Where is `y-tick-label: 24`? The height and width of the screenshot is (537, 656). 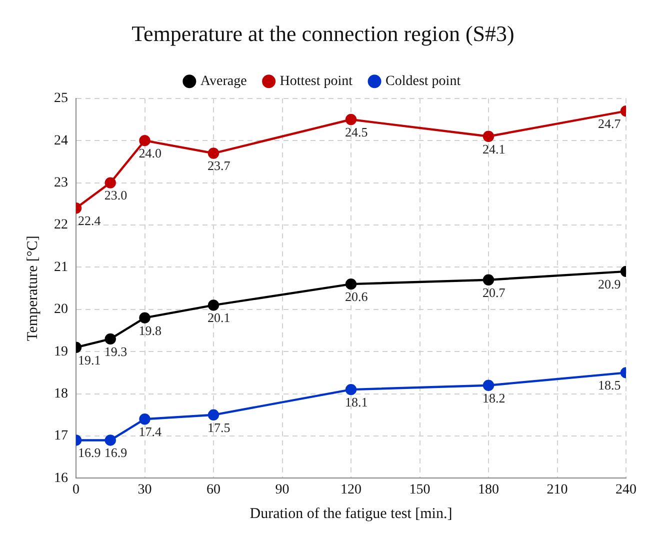 y-tick-label: 24 is located at coordinates (61, 140).